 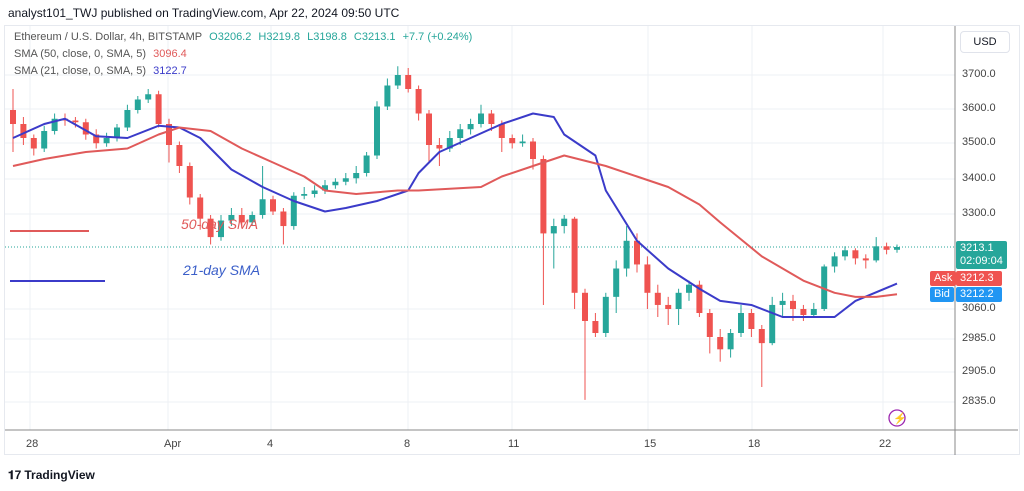 I want to click on tradingview-logo: 𝟏7 TradingView, so click(x=51, y=475).